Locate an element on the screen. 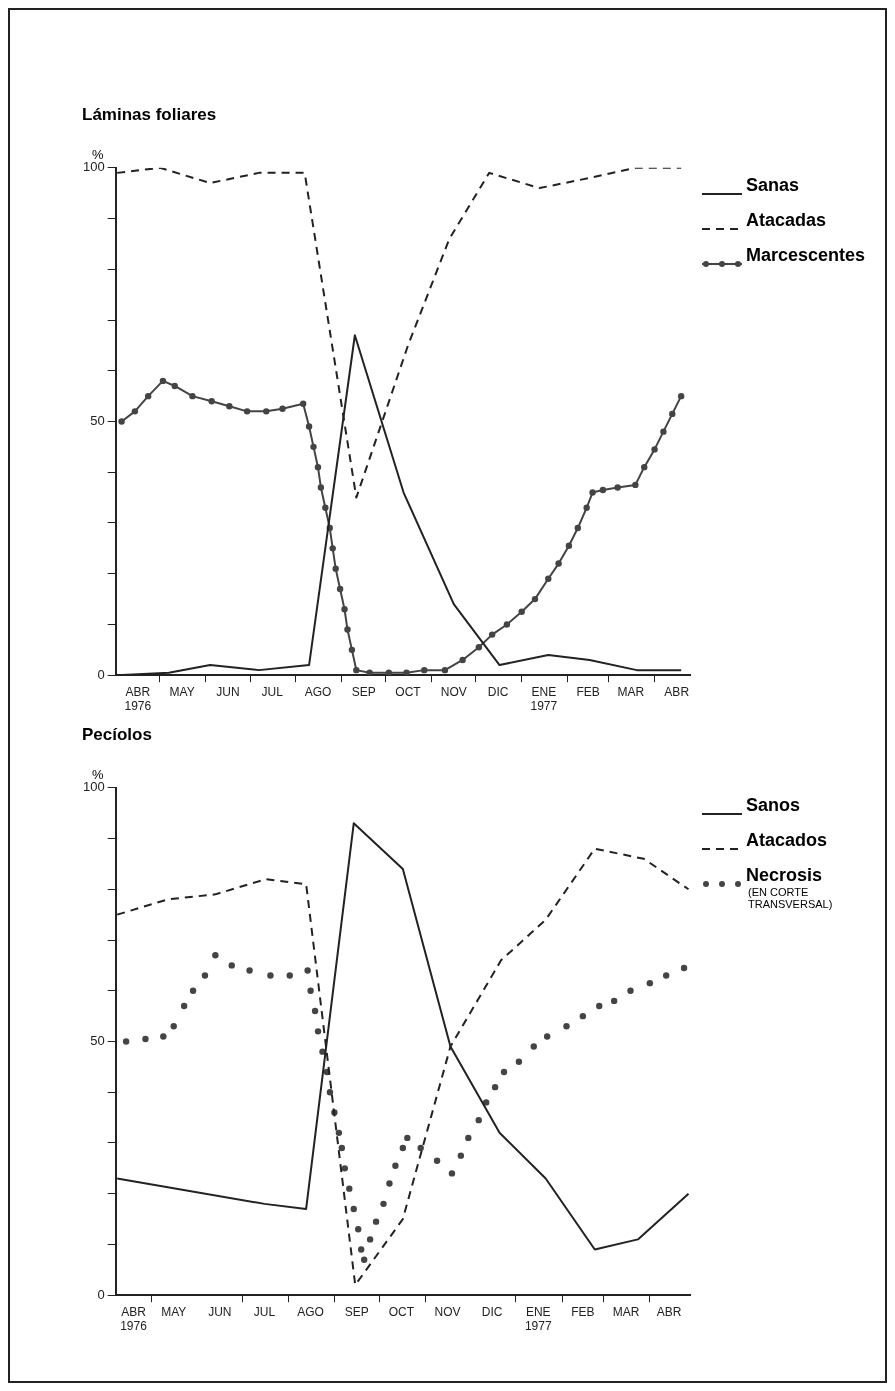  x-tick-label: FEB is located at coordinates (583, 1311).